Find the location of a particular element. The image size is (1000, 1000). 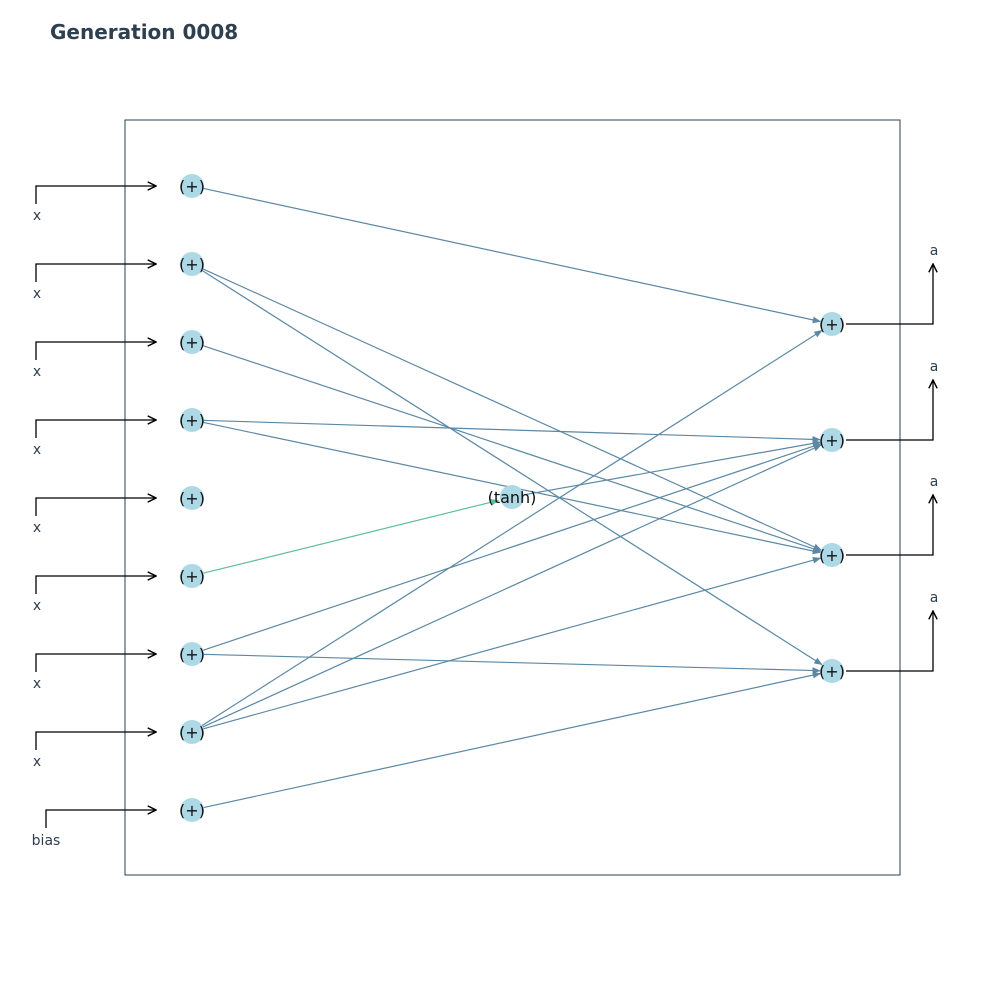

node-label: (tanh) is located at coordinates (512, 497).